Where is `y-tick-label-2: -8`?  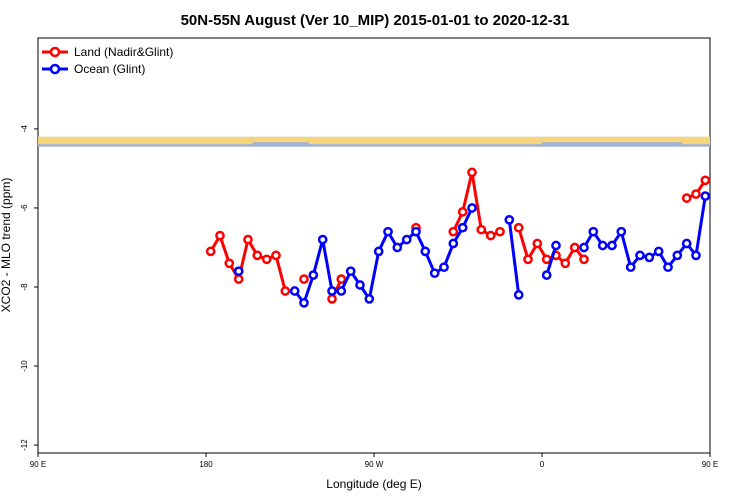 y-tick-label-2: -8 is located at coordinates (24, 287).